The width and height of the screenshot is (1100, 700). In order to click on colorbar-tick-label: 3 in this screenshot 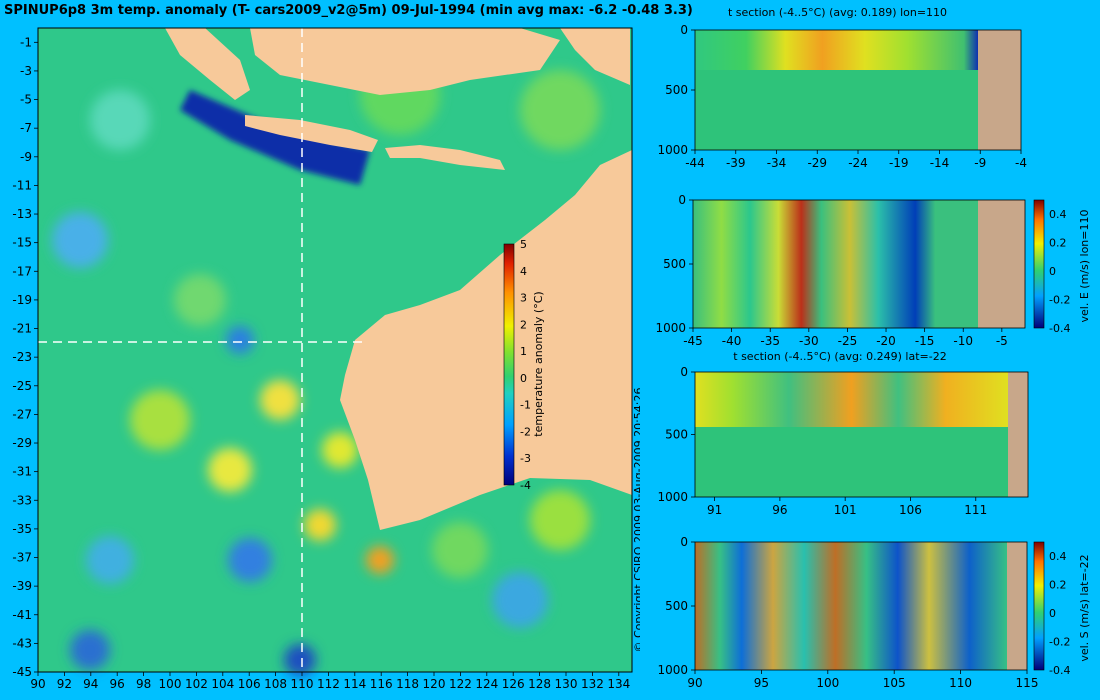, I will do `click(523, 298)`.